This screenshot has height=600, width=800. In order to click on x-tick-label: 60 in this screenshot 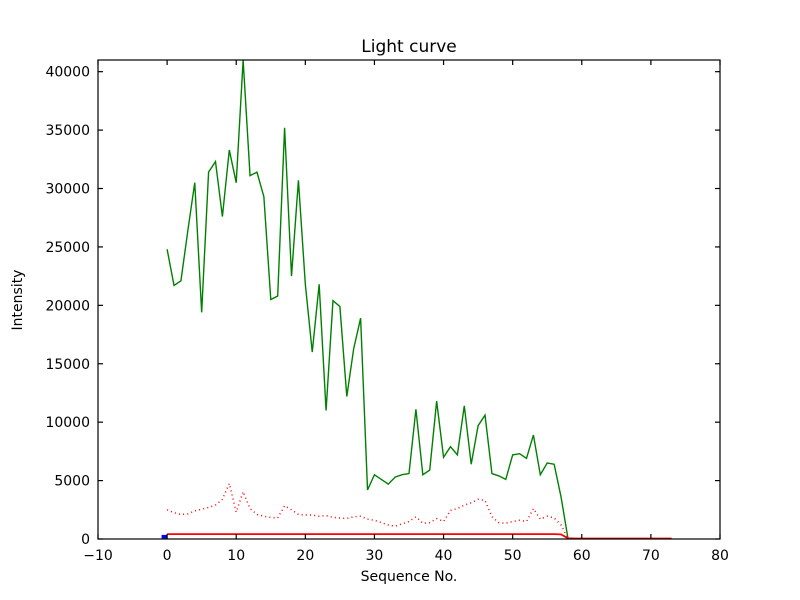, I will do `click(582, 556)`.